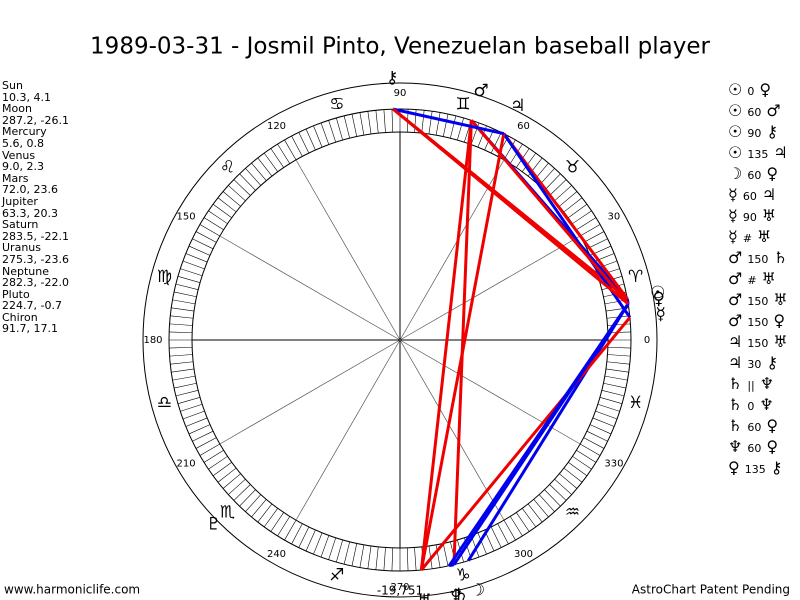 This screenshot has height=600, width=800. Describe the element at coordinates (767, 383) in the screenshot. I see `aspect-planet: ♆` at that location.